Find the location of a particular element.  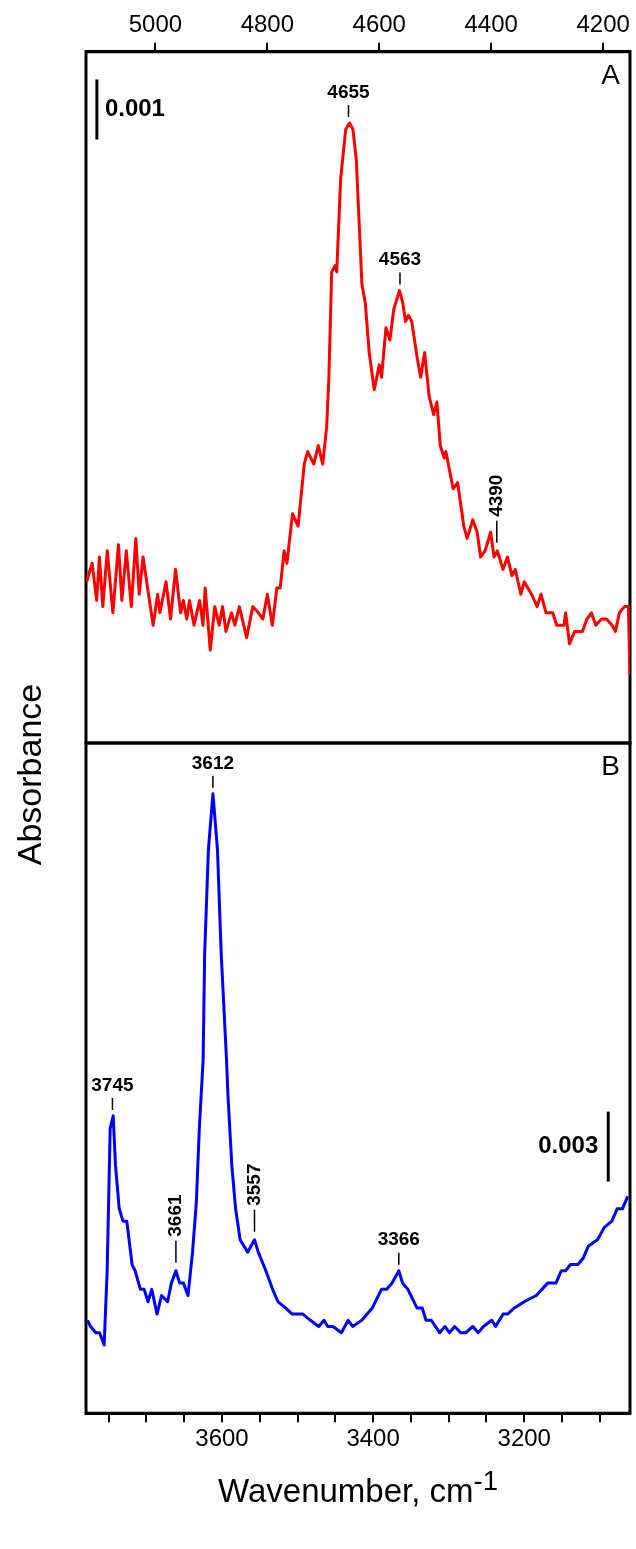

x-tick-label: 4200 is located at coordinates (603, 24).